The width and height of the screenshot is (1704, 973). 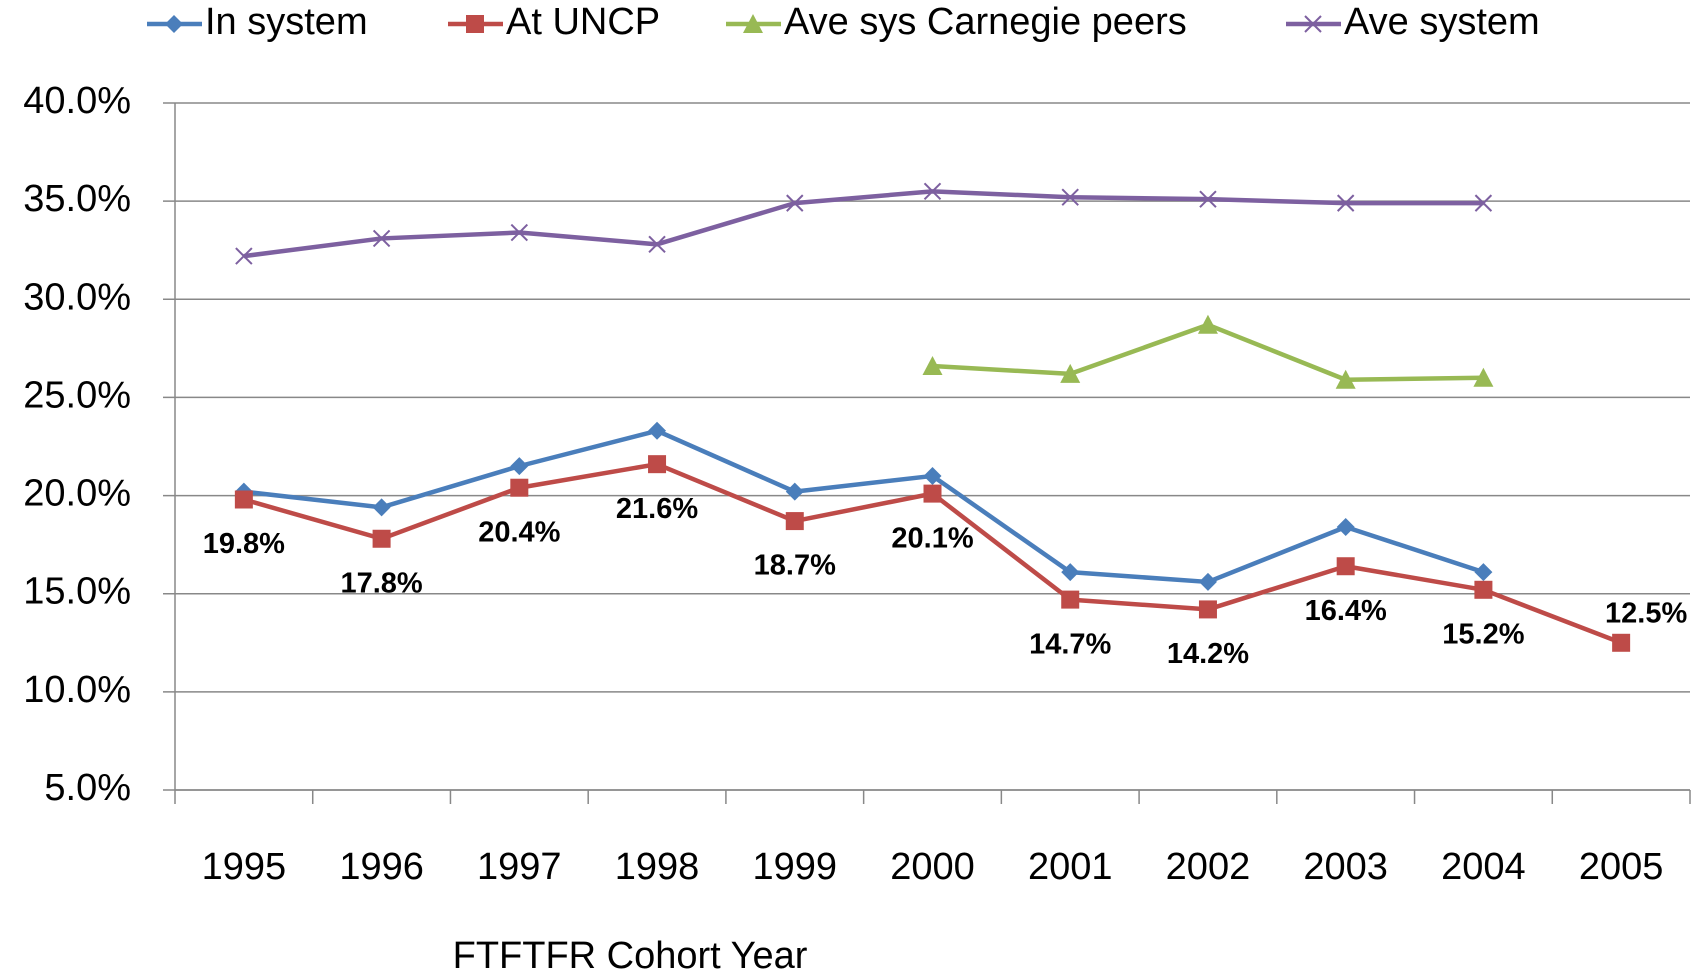 I want to click on x-axis-label: FTFTFR Cohort Year, so click(x=630, y=954).